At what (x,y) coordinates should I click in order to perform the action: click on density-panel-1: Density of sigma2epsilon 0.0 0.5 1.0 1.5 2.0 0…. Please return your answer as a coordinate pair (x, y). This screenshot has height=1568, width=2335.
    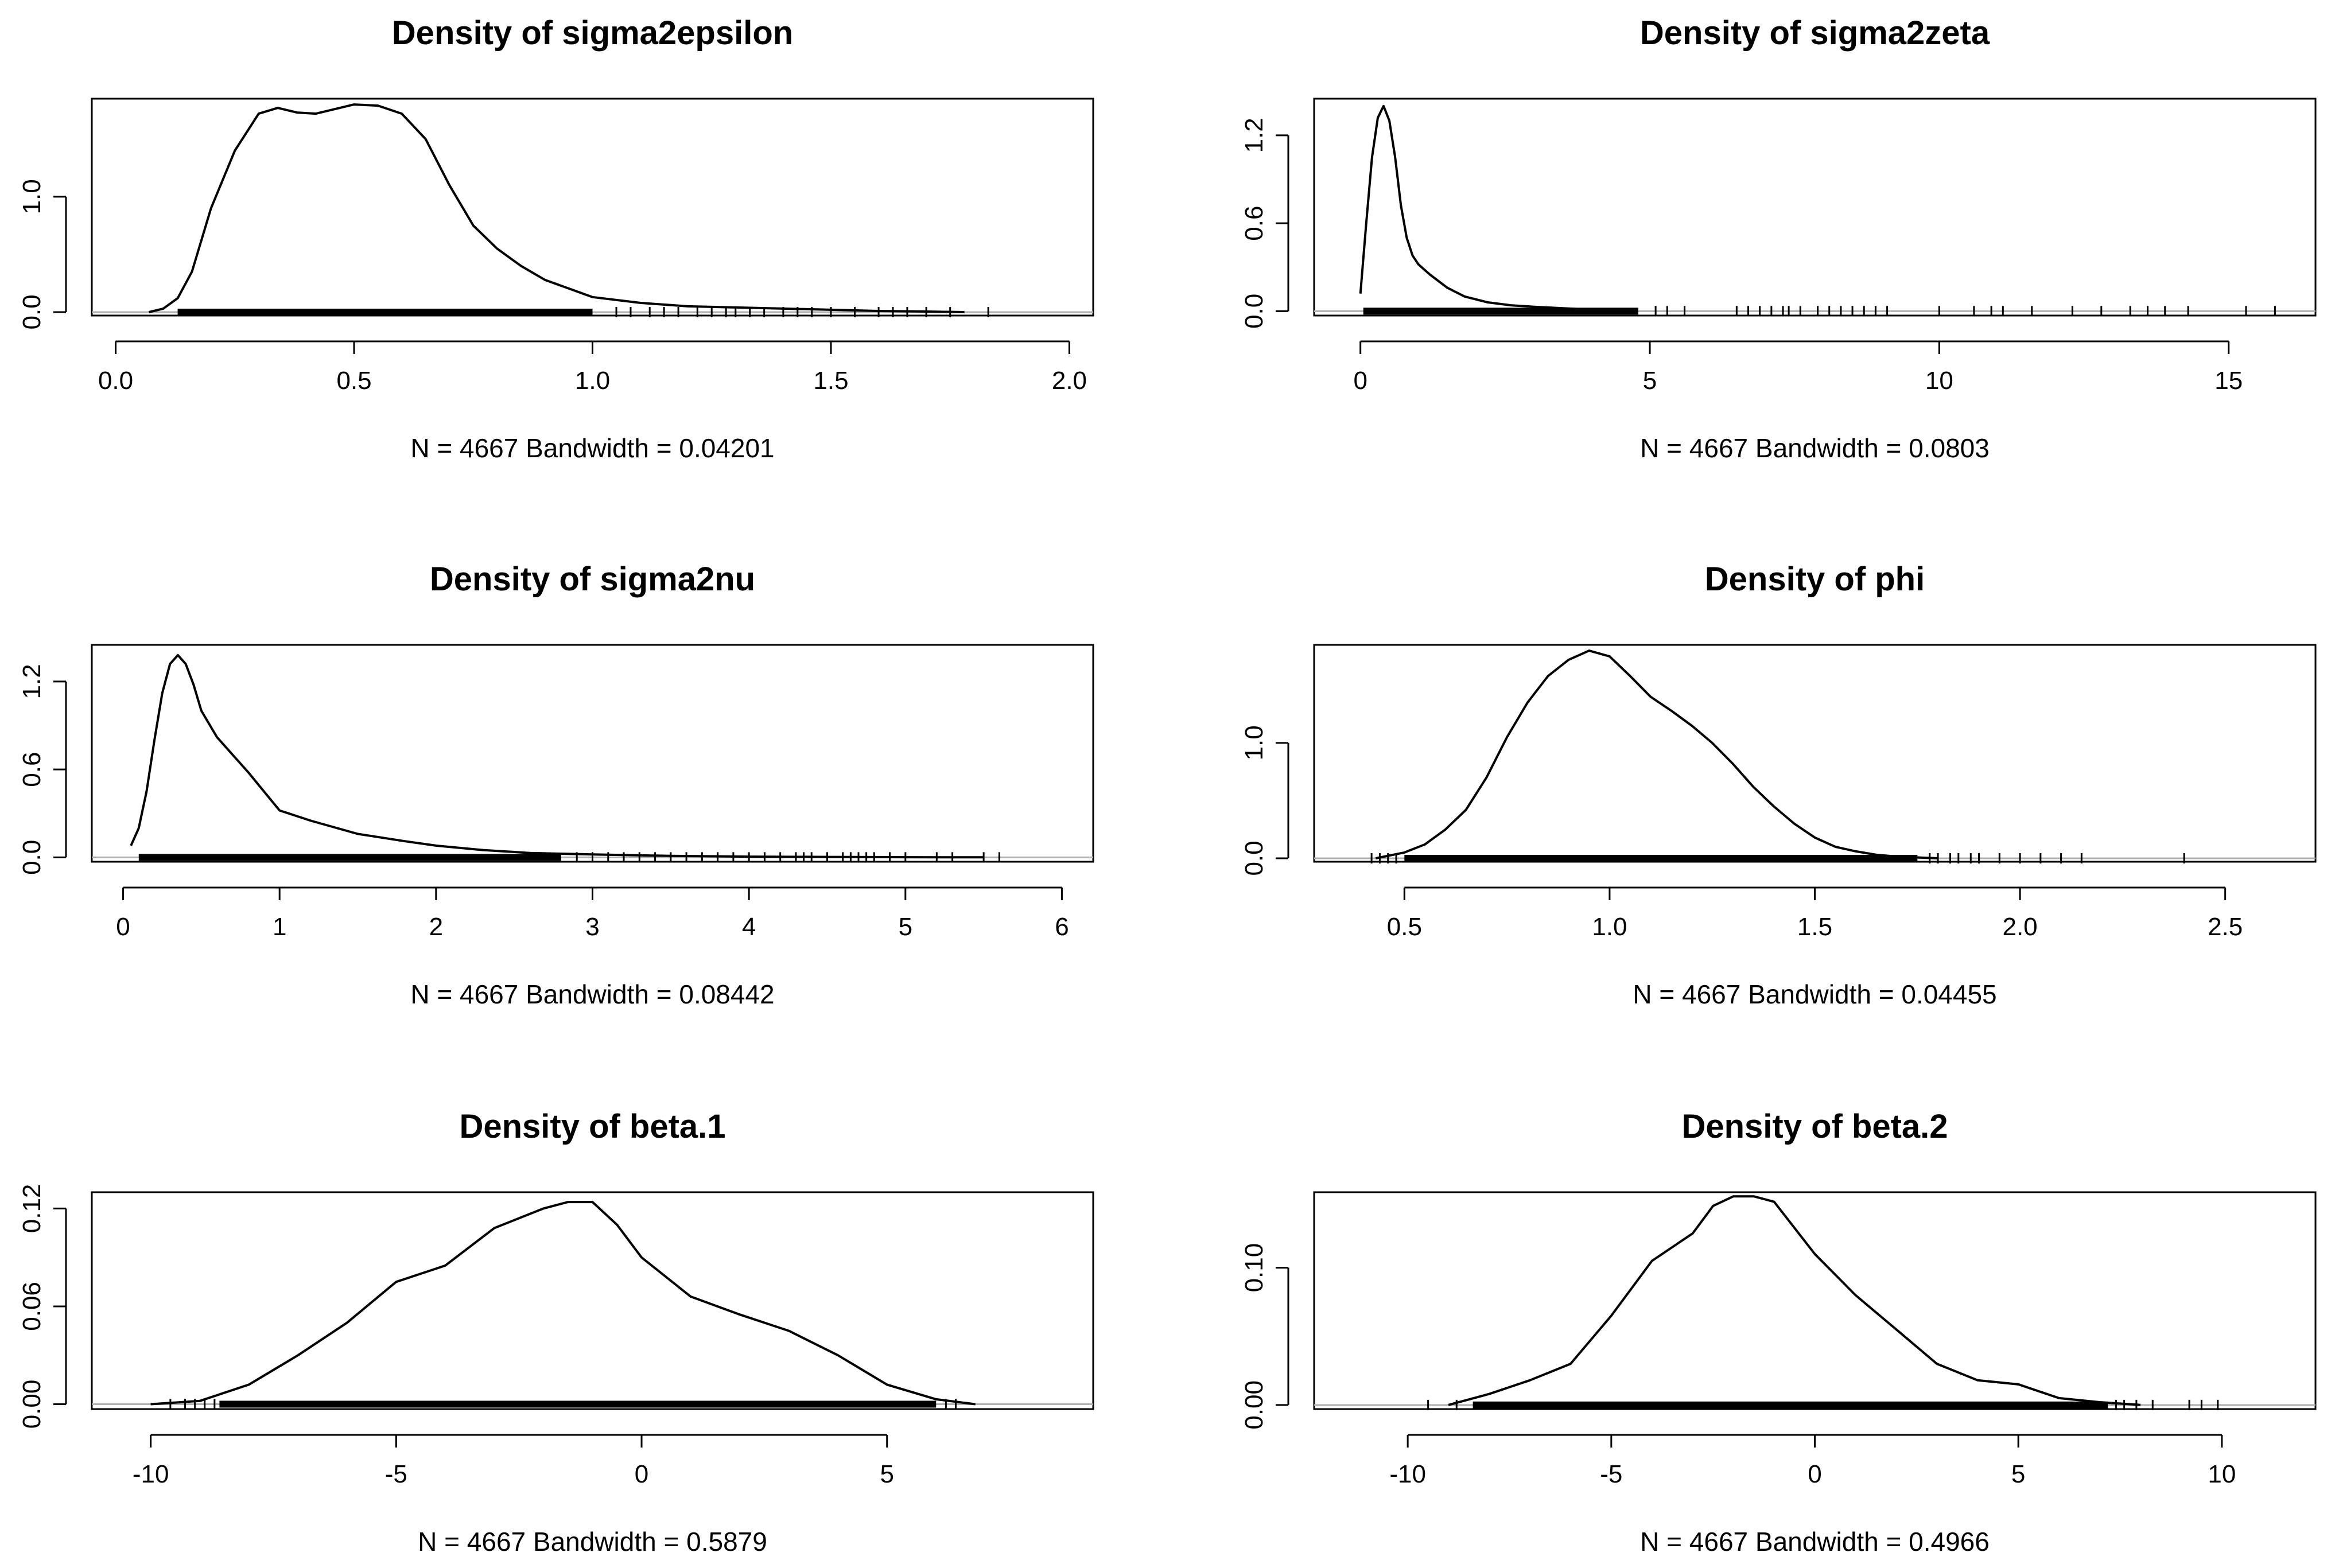
    Looking at the image, I should click on (556, 238).